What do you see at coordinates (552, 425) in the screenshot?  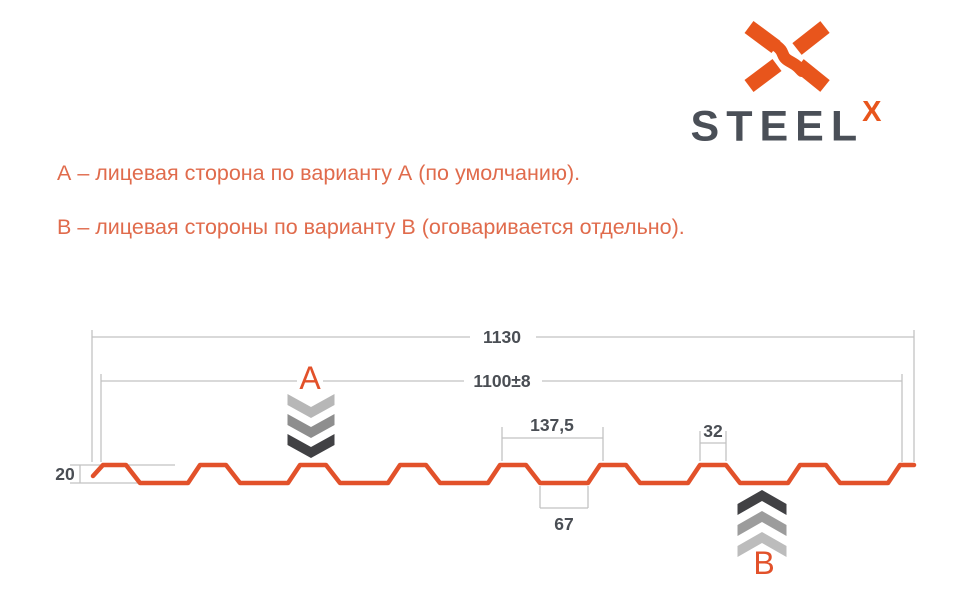 I see `dim-label-rib-pitch: 137,5` at bounding box center [552, 425].